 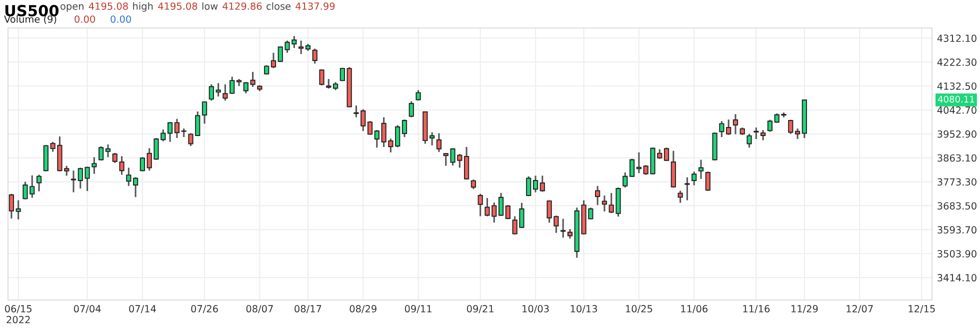 I want to click on x-tick-label: 07/14, so click(x=142, y=309).